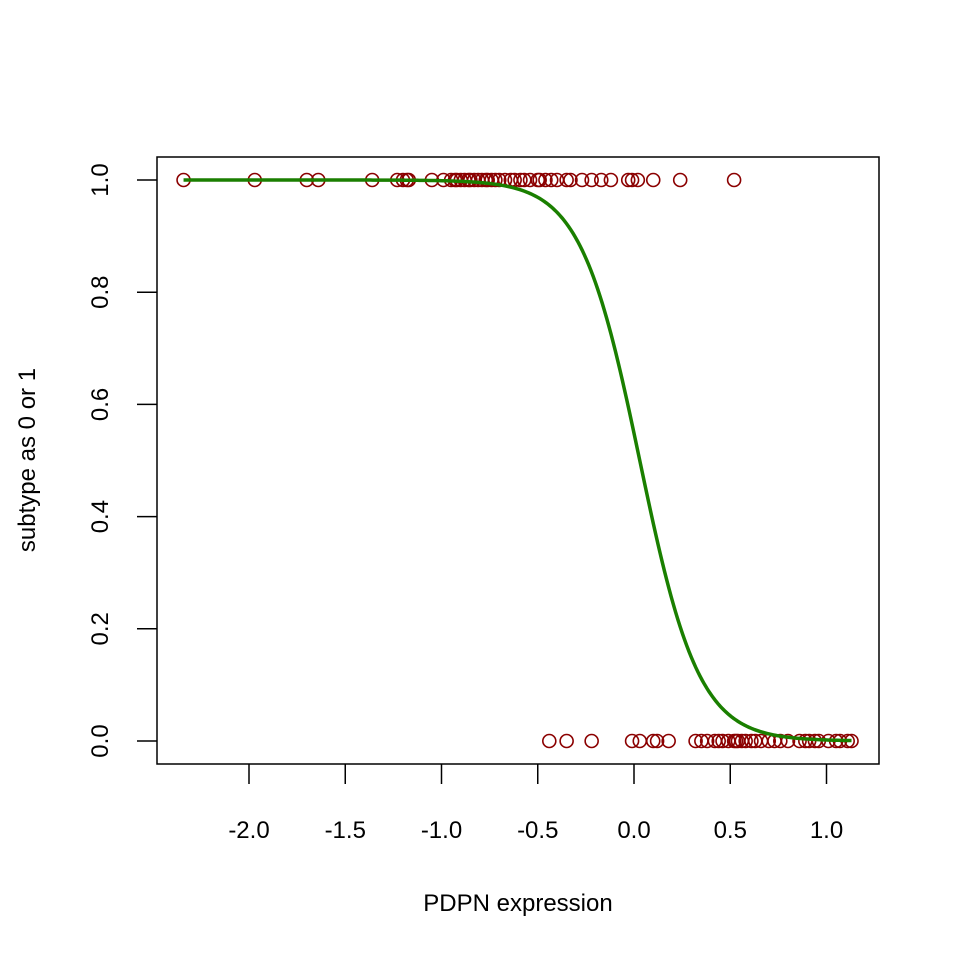 The image size is (960, 960). What do you see at coordinates (345, 830) in the screenshot?
I see `x-tick-label: -1.5` at bounding box center [345, 830].